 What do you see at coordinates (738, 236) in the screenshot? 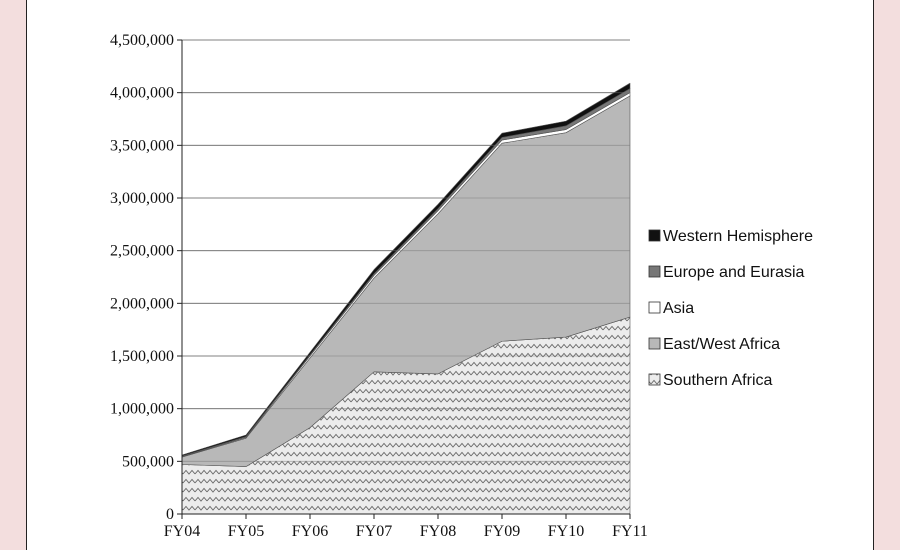
I see `legend-label-western-hemisphere: Western Hemisphere` at bounding box center [738, 236].